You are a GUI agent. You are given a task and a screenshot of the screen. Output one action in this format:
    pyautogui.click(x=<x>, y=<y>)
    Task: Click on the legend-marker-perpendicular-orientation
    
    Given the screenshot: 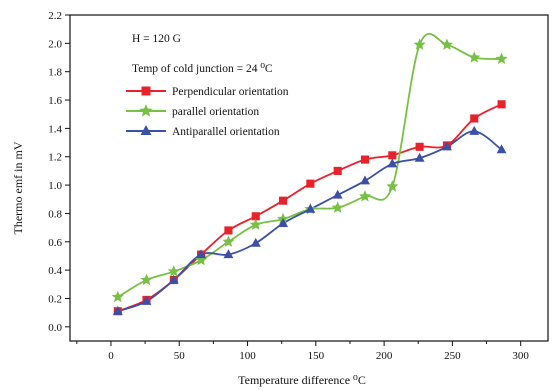 What is the action you would take?
    pyautogui.click(x=146, y=91)
    